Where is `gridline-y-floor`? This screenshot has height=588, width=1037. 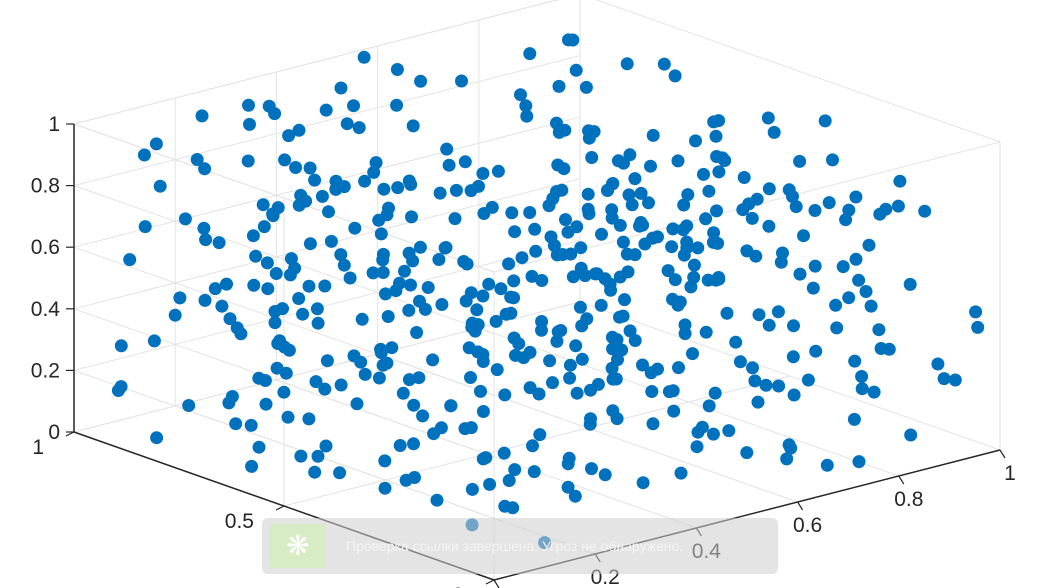 gridline-y-floor is located at coordinates (537, 441).